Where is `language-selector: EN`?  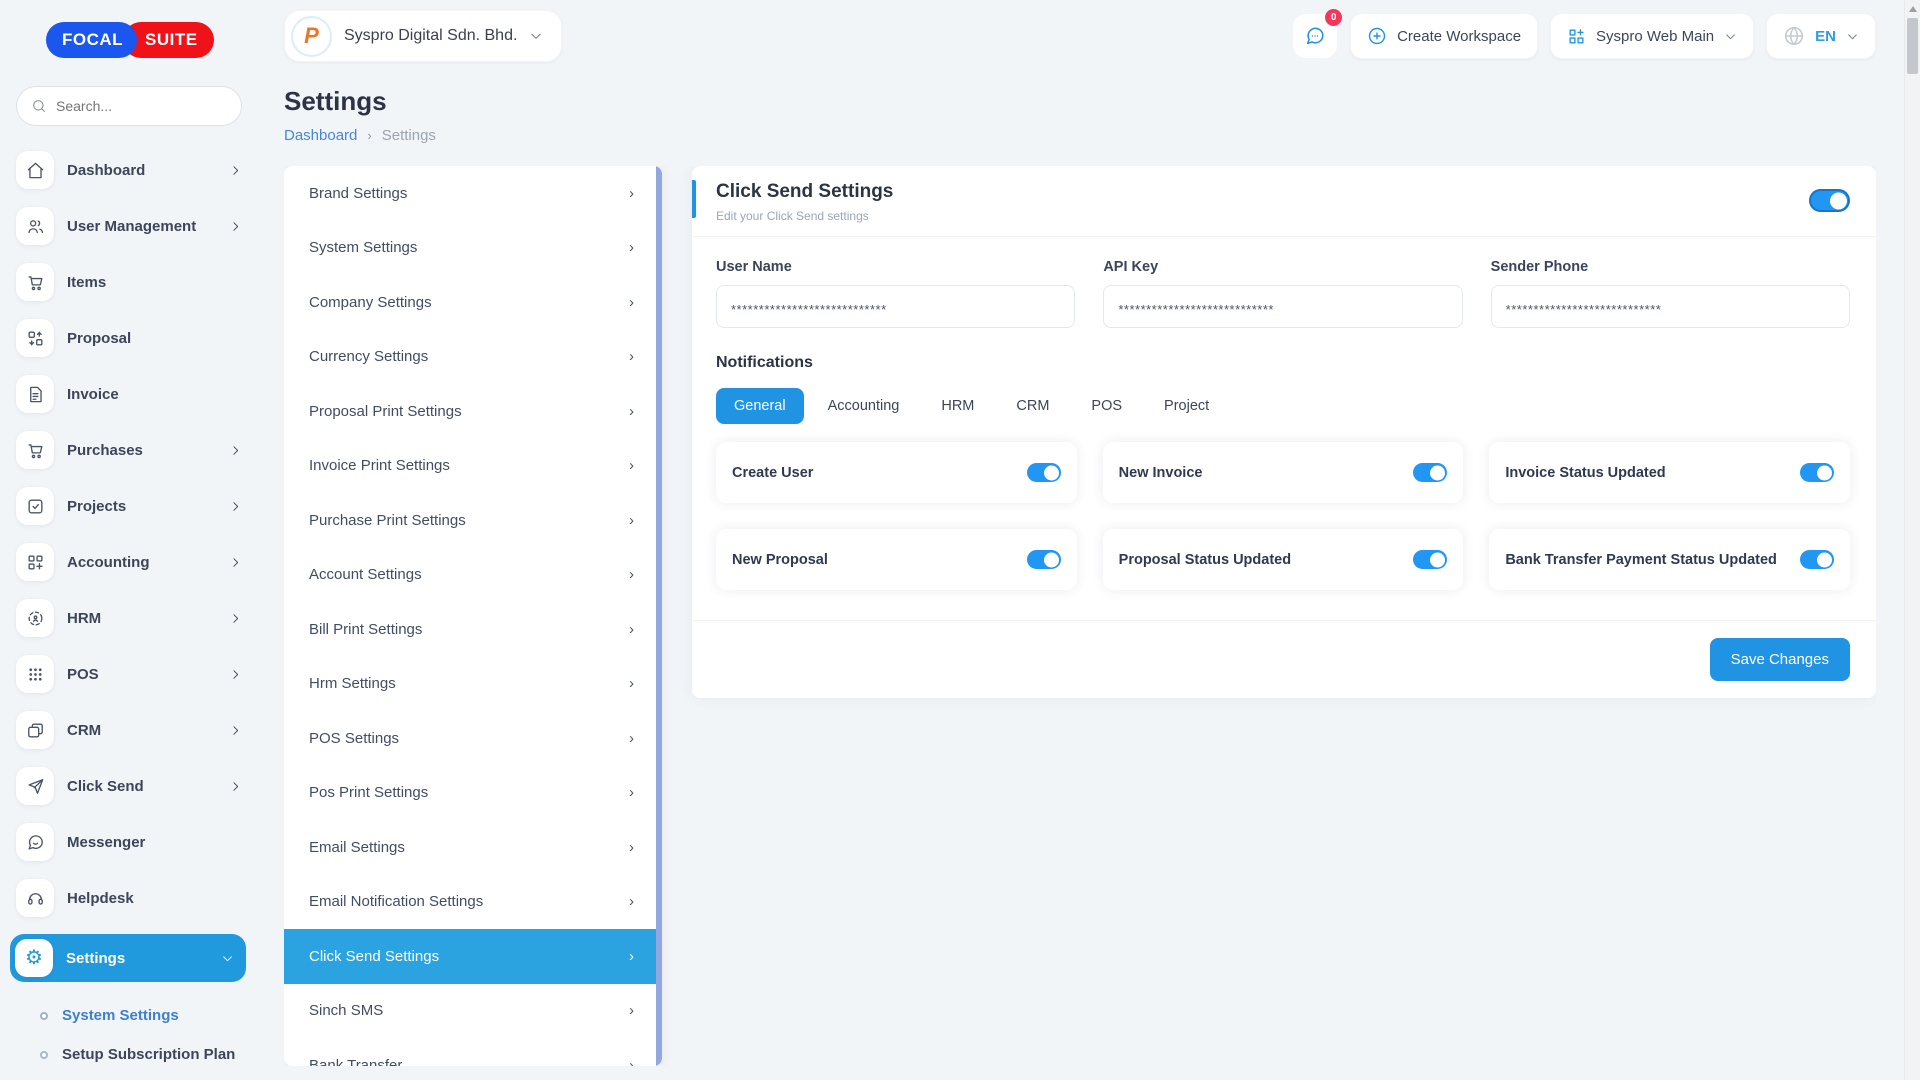 language-selector: EN is located at coordinates (1821, 36).